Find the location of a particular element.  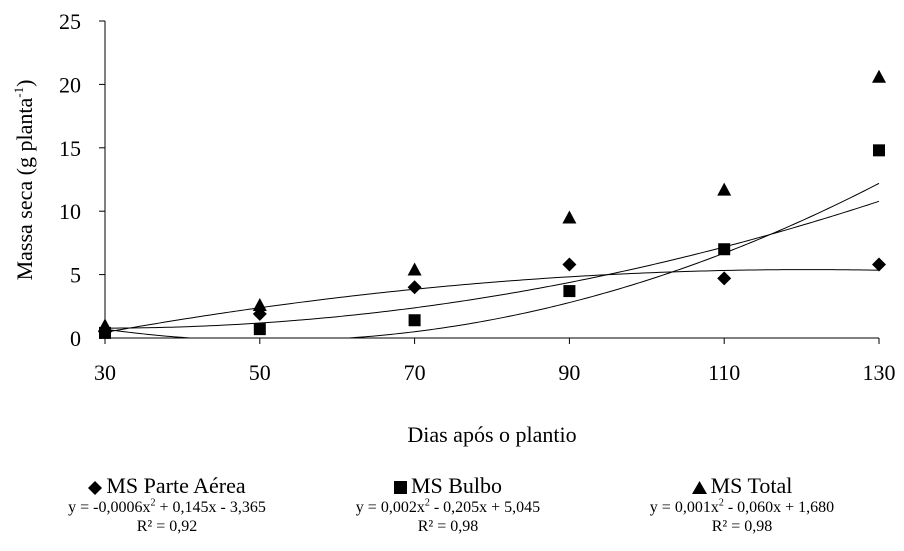

legend-label: MS Bulbo is located at coordinates (456, 485).